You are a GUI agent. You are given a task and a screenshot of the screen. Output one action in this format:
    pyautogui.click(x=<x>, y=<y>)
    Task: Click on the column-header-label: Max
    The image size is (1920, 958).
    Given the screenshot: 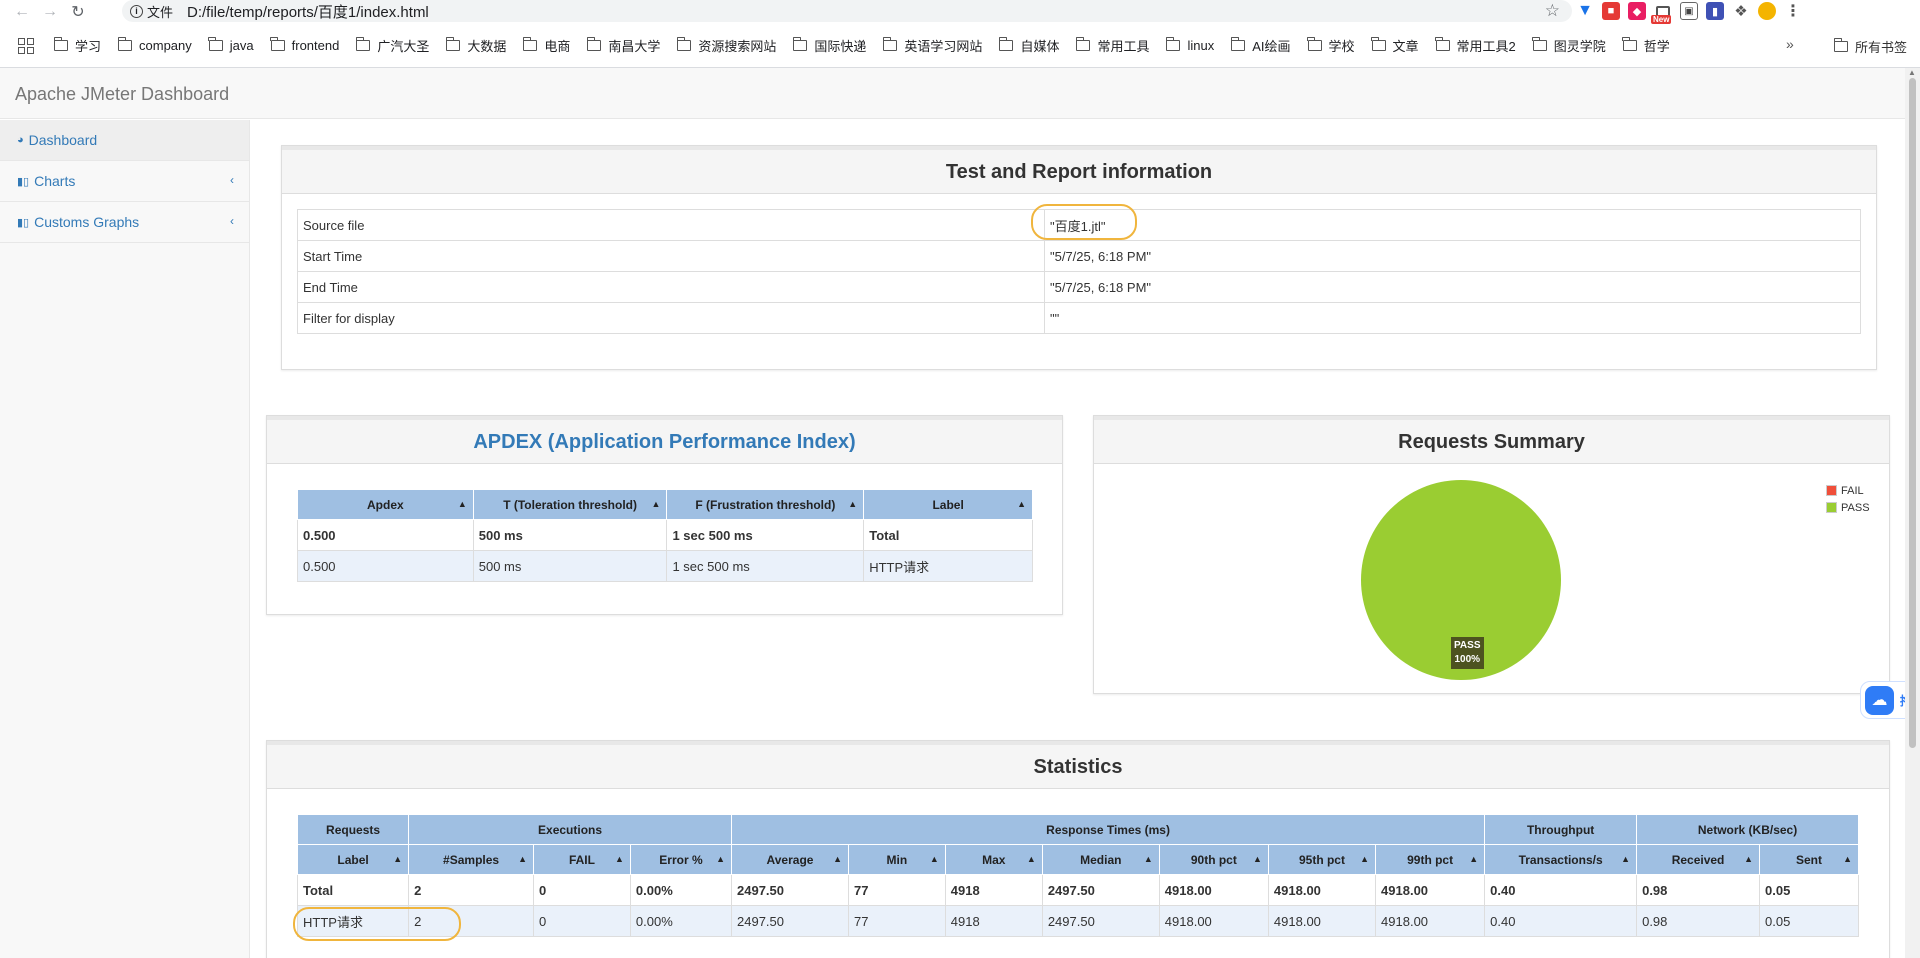 What is the action you would take?
    pyautogui.click(x=994, y=859)
    